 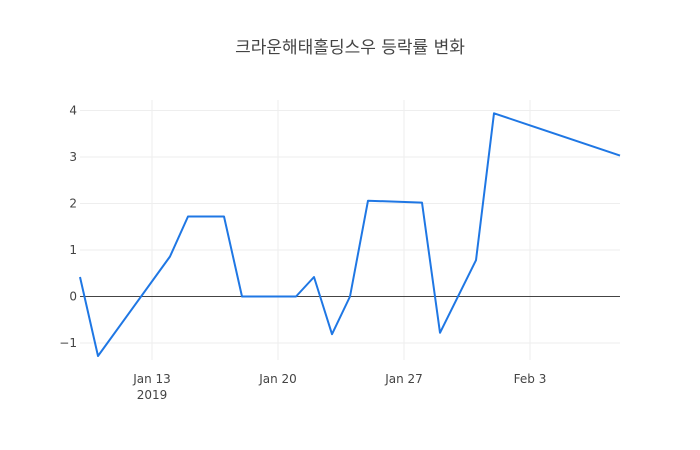 I want to click on svg-text: −1, so click(x=68, y=343).